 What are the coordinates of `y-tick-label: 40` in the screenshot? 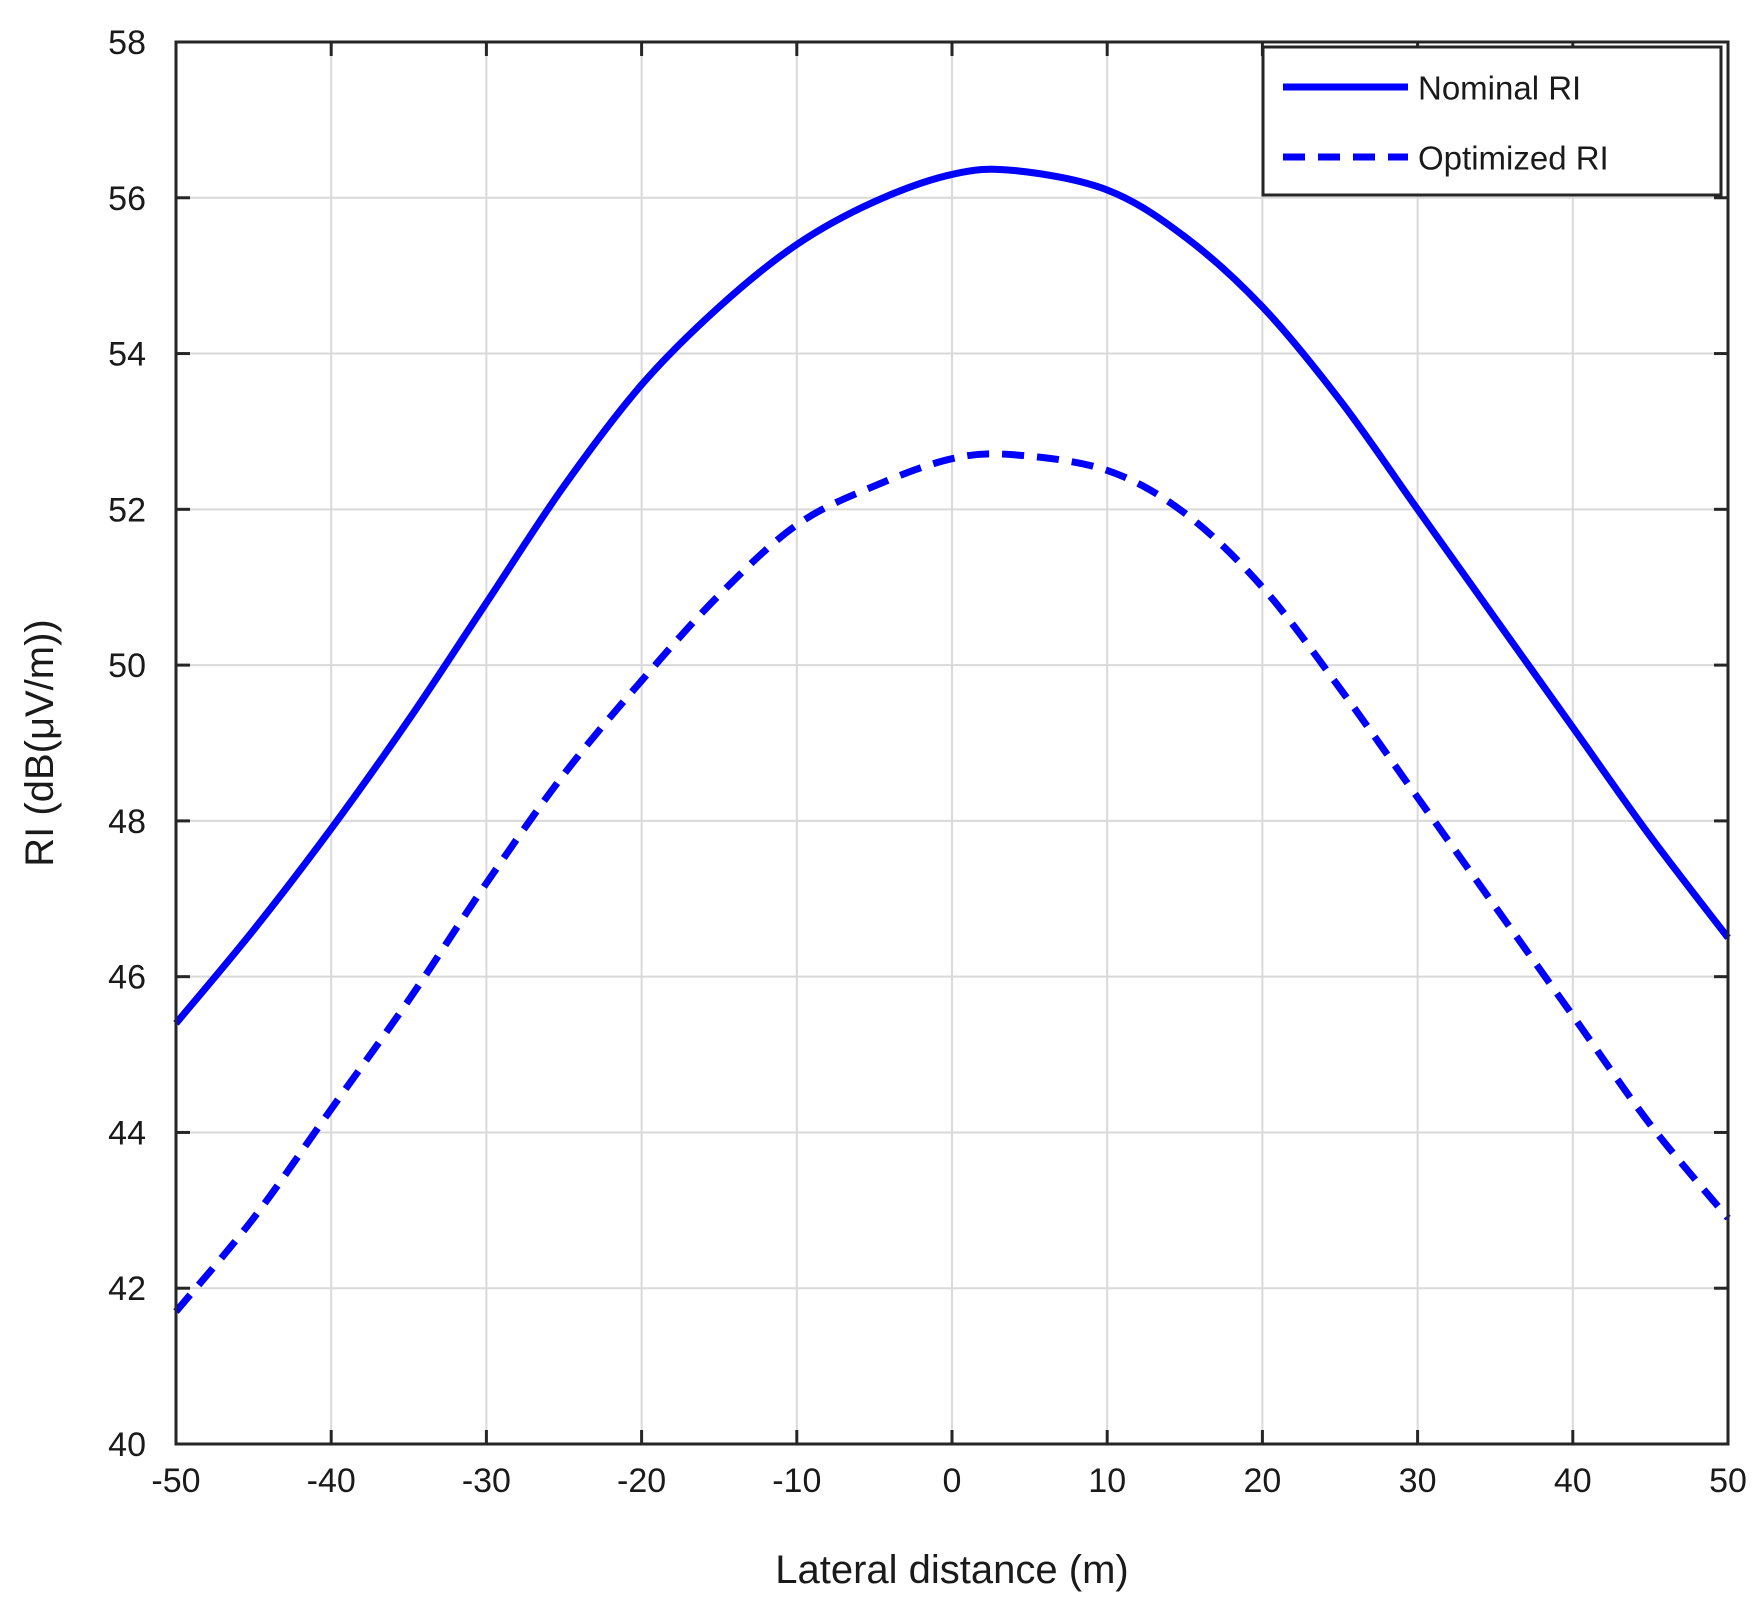 It's located at (127, 1445).